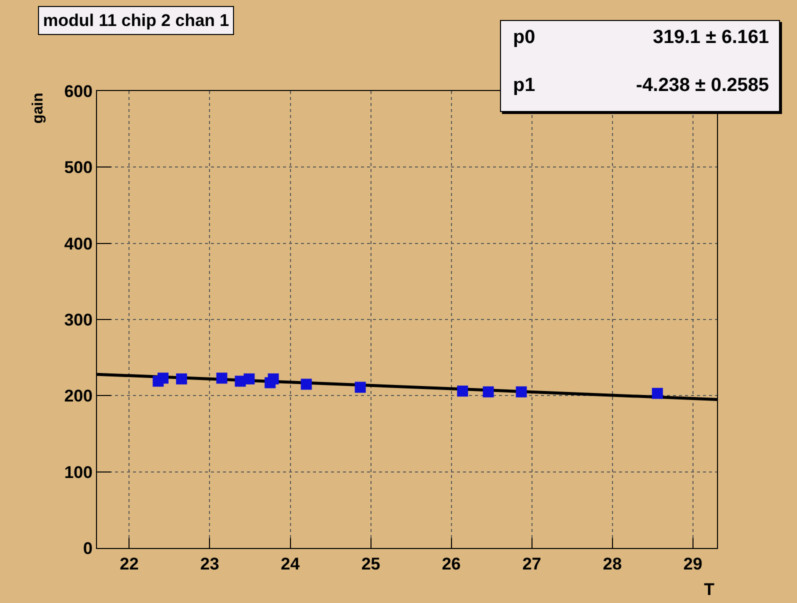 The width and height of the screenshot is (797, 603). I want to click on chart-title: modul 11 chip 2 chan 1, so click(136, 20).